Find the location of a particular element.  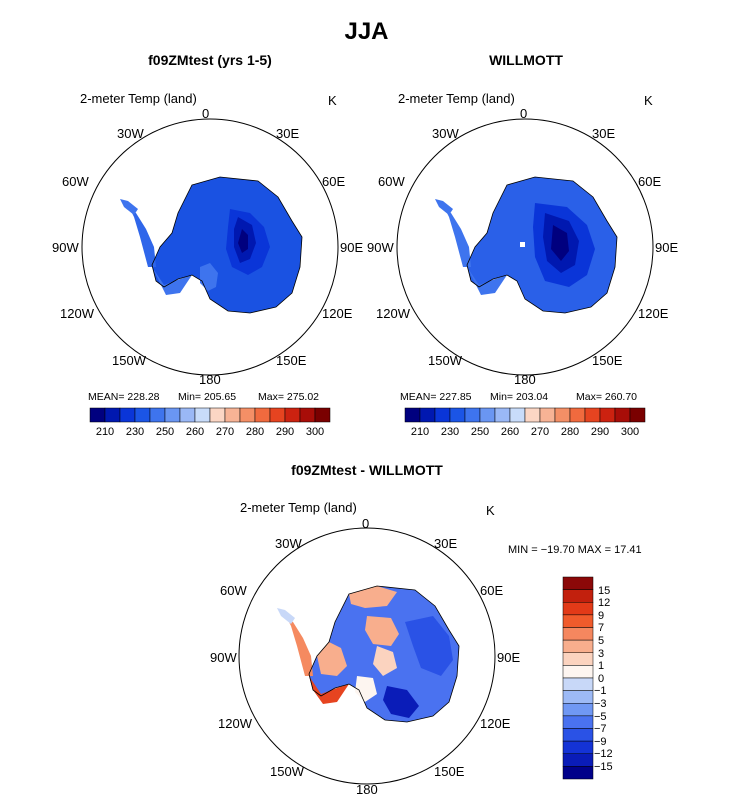

panel-1-lon-150e: 150E is located at coordinates (291, 360).